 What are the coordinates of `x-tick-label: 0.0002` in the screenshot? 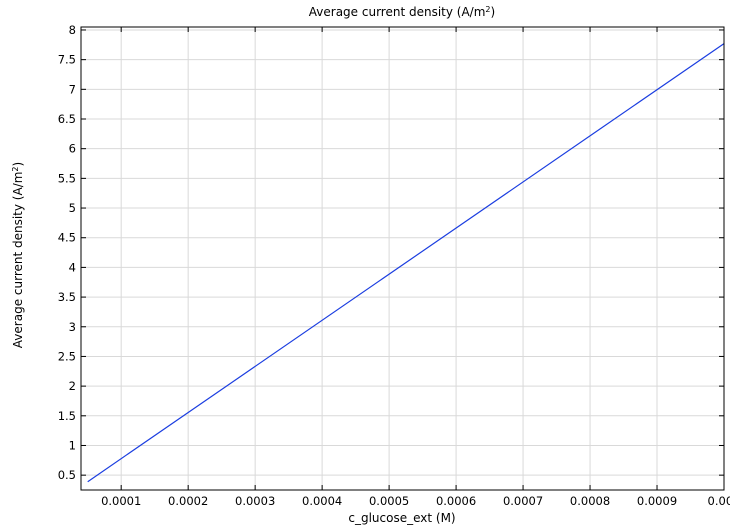 It's located at (188, 501).